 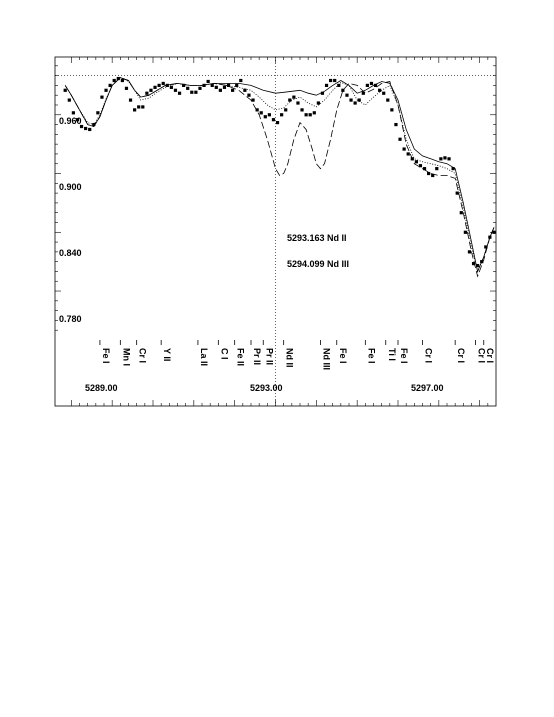 I want to click on line-id-label: Nd III, so click(x=326, y=359).